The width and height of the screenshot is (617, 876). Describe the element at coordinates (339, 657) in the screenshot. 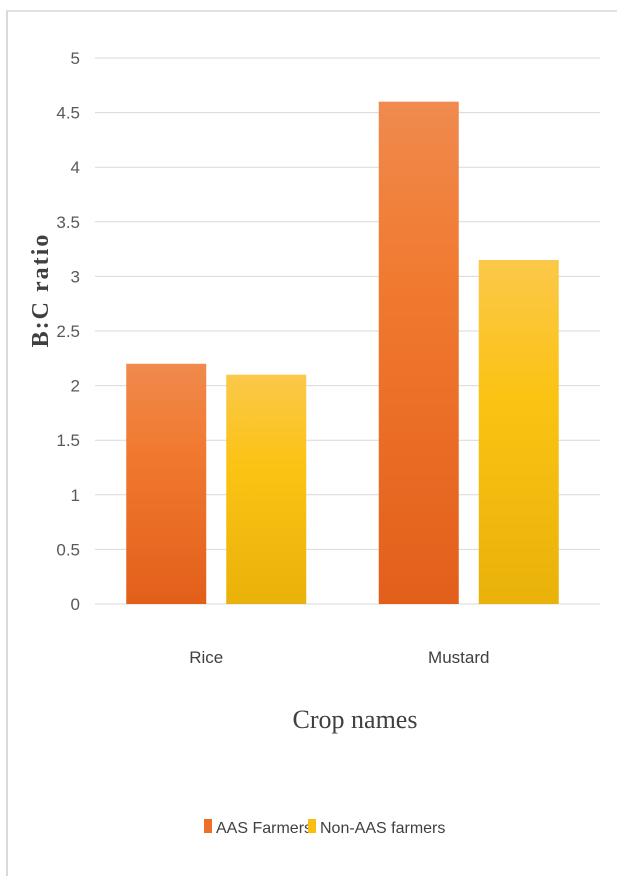

I see `x-axis-categories: Rice Mustard` at that location.